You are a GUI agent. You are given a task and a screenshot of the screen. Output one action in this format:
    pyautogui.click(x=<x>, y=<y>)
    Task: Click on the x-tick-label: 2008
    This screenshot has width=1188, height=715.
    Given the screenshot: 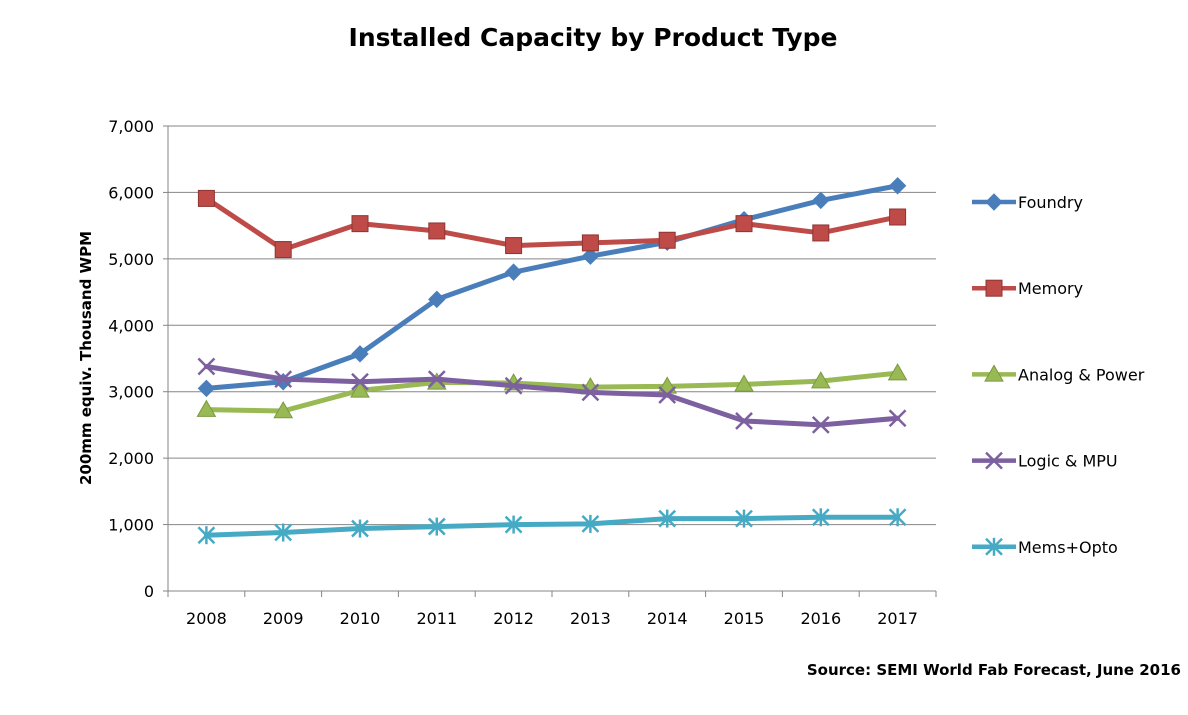 What is the action you would take?
    pyautogui.click(x=206, y=618)
    